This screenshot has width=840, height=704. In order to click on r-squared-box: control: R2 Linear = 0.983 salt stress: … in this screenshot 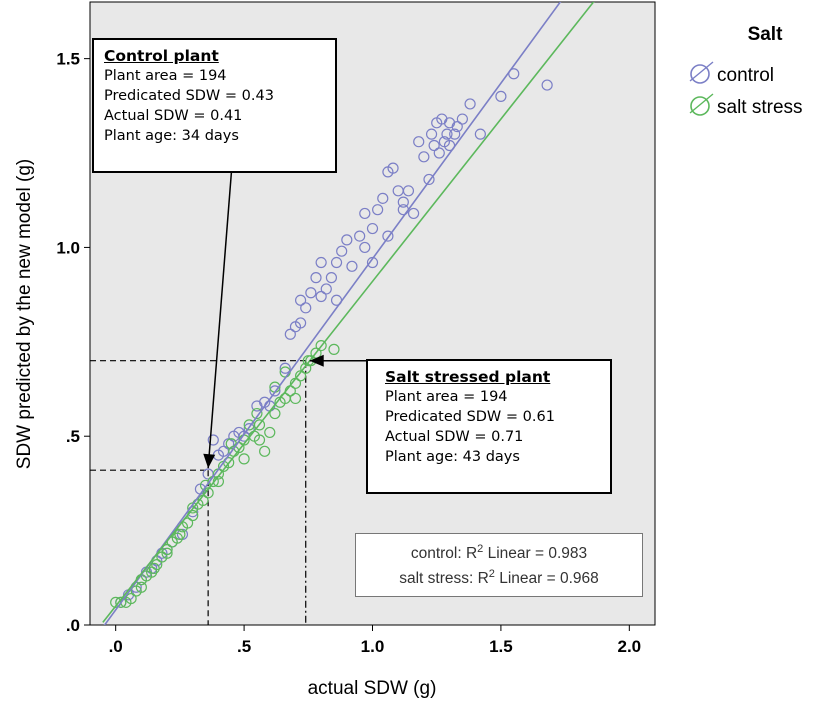, I will do `click(499, 565)`.